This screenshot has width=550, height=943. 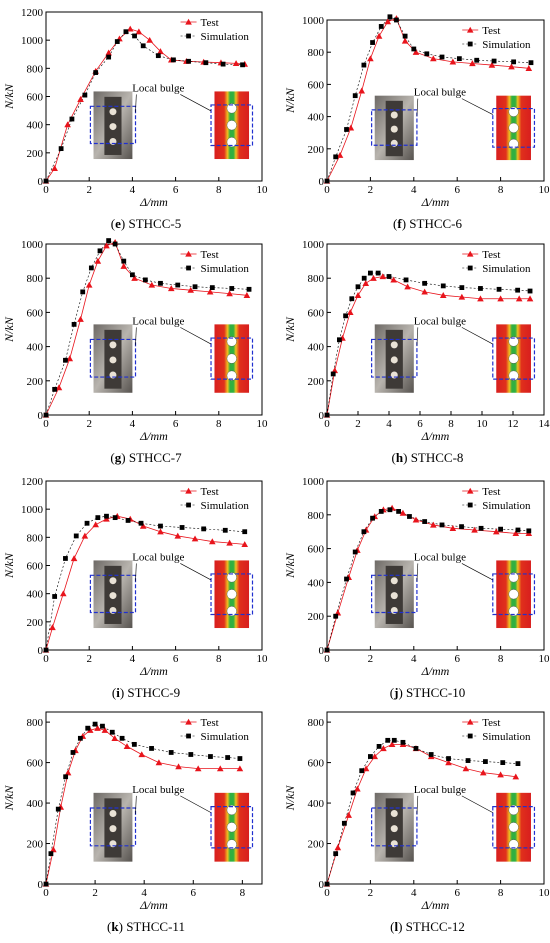 I want to click on bulge-box-fem, so click(x=232, y=827).